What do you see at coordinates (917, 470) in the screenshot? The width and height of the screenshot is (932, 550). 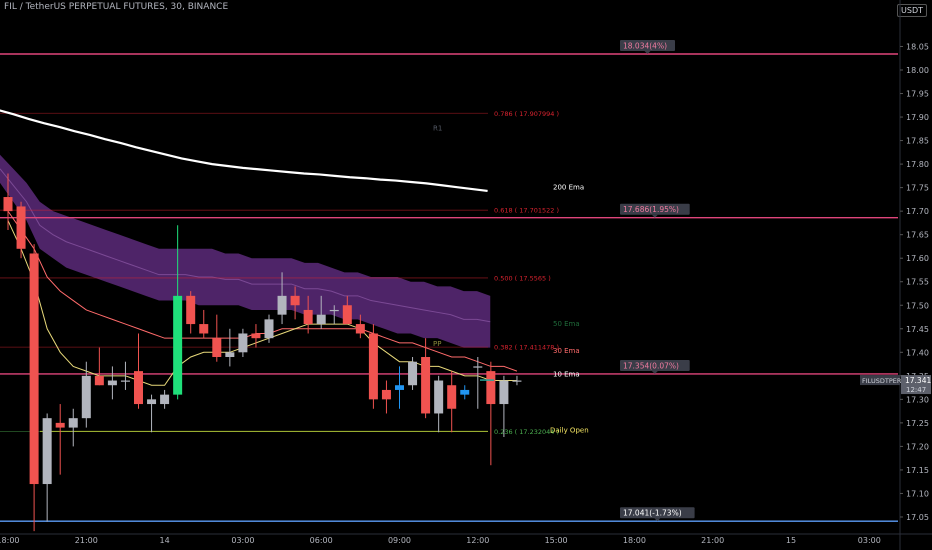 I see `price-tick-label: 17.15` at bounding box center [917, 470].